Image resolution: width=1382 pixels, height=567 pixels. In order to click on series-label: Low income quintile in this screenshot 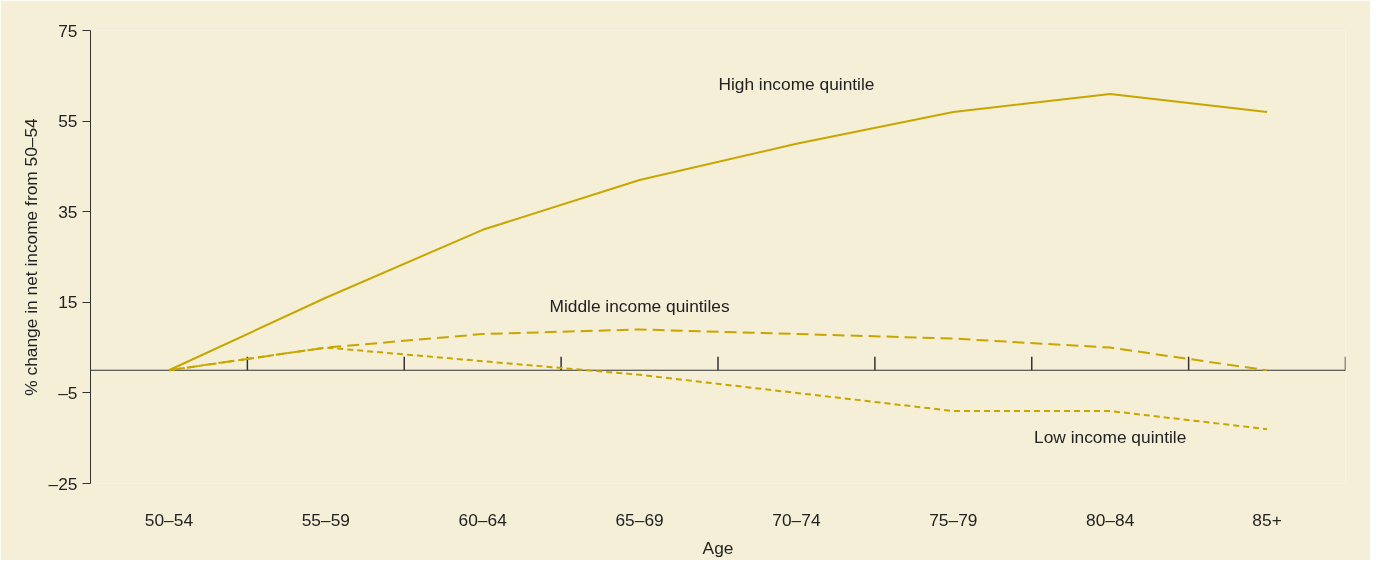, I will do `click(1110, 437)`.